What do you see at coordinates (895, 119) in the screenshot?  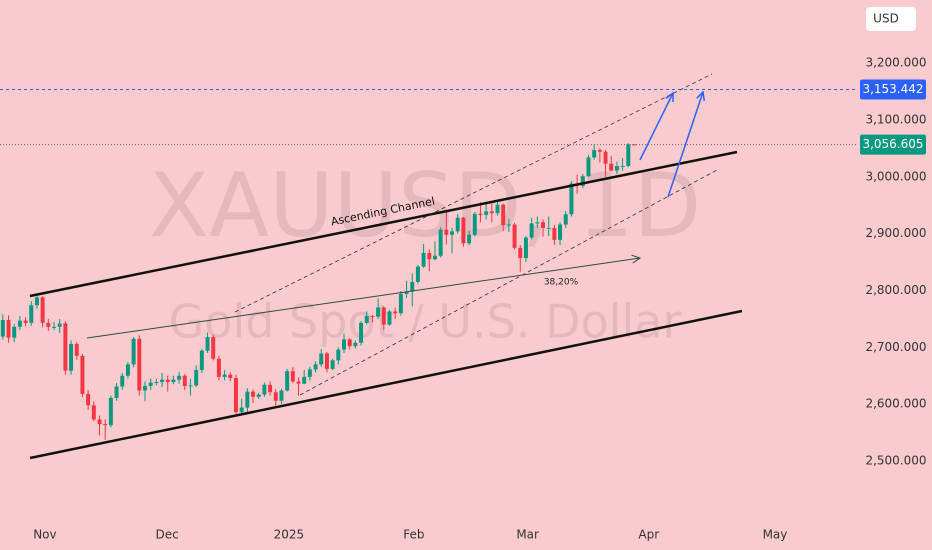 I see `y-tick-label: 3,100.000` at bounding box center [895, 119].